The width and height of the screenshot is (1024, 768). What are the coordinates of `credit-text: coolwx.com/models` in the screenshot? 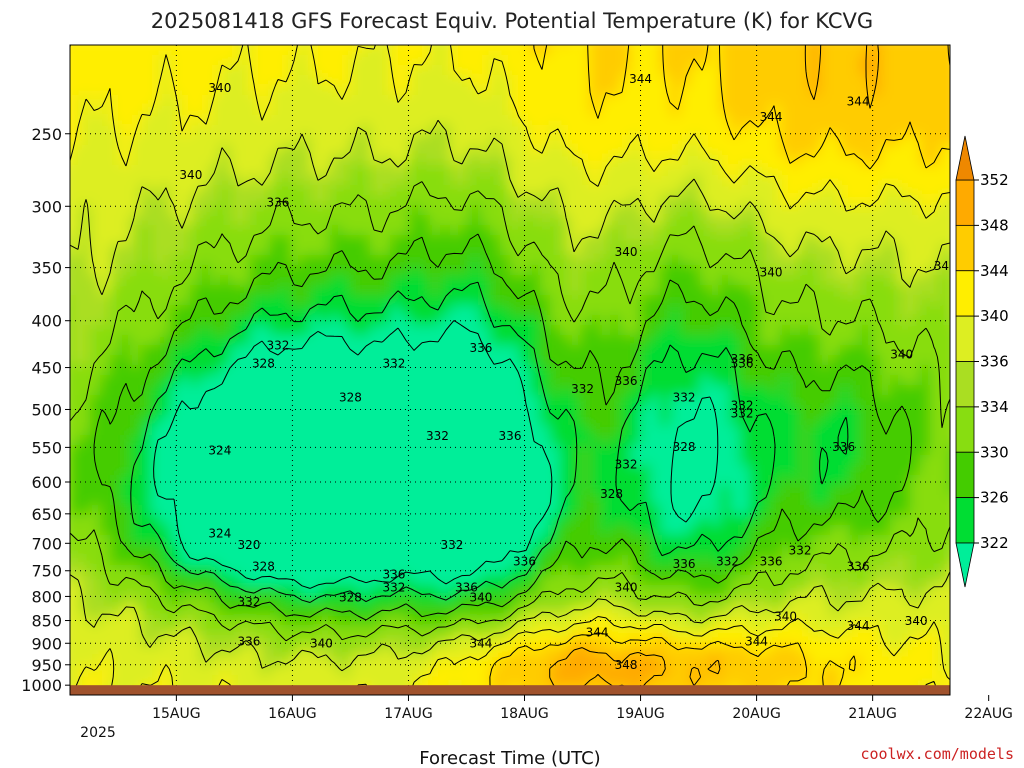 It's located at (937, 754).